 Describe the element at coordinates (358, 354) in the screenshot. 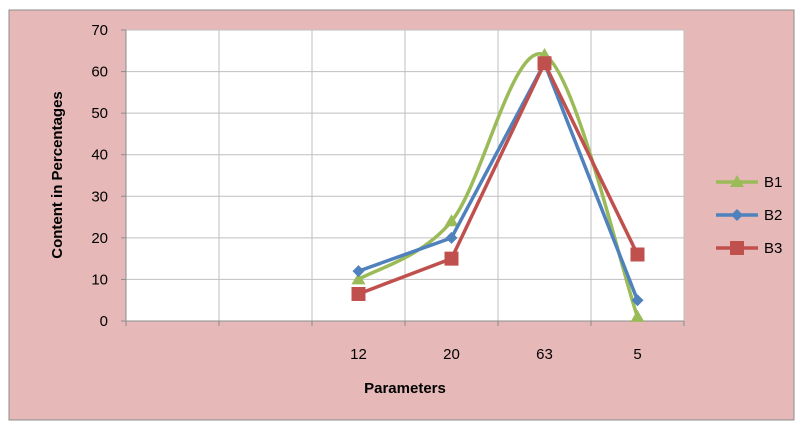

I see `x-tick-label: 12` at that location.